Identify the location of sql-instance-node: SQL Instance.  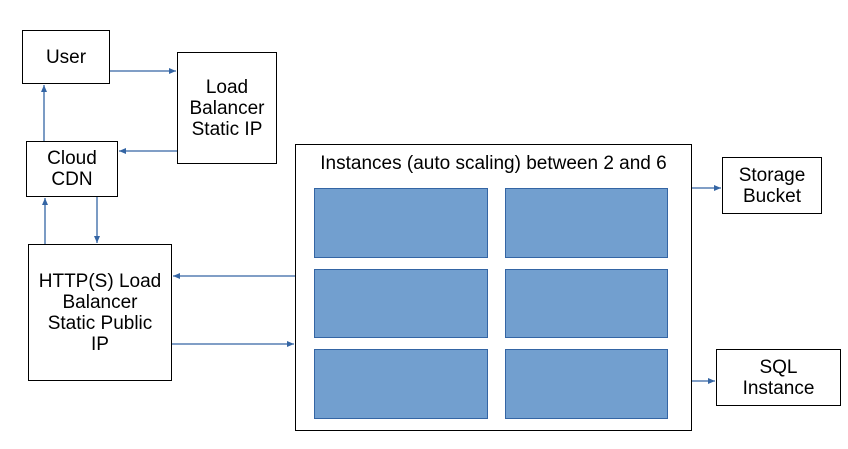
(778, 377).